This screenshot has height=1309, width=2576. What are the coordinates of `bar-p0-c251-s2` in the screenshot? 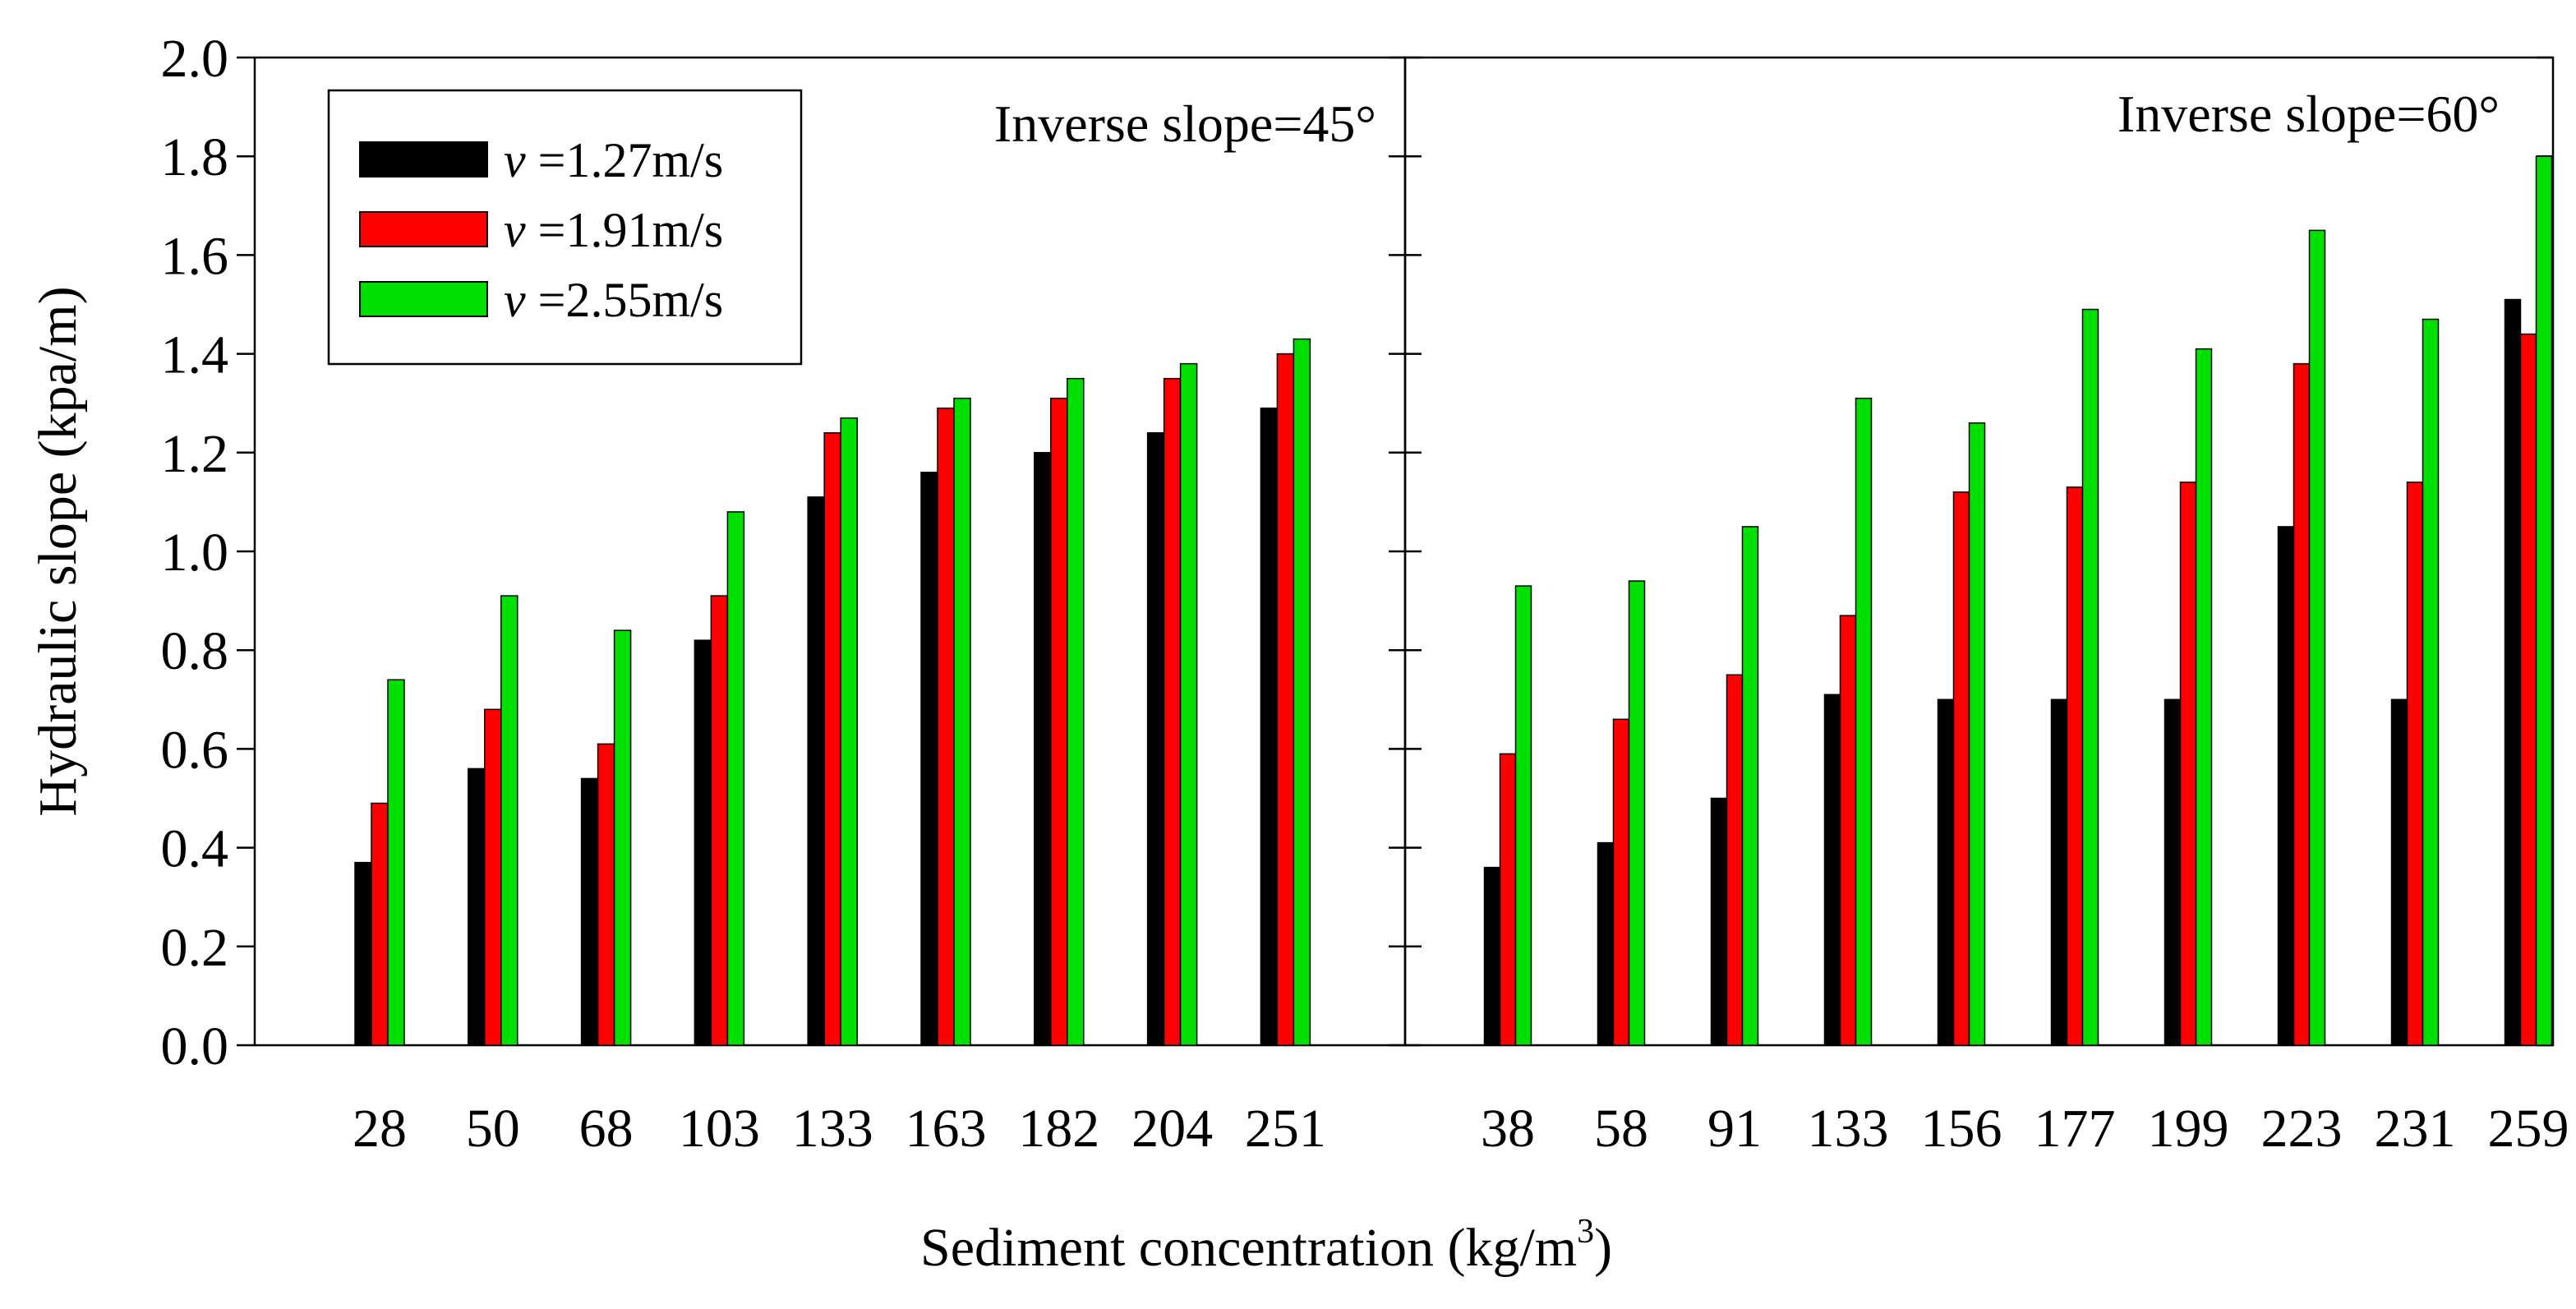 It's located at (1302, 692).